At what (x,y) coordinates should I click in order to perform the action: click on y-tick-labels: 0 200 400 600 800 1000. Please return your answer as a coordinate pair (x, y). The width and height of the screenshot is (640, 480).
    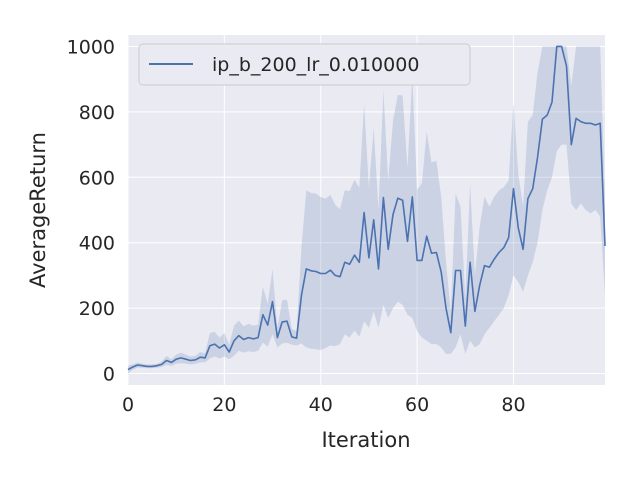
    Looking at the image, I should click on (91, 210).